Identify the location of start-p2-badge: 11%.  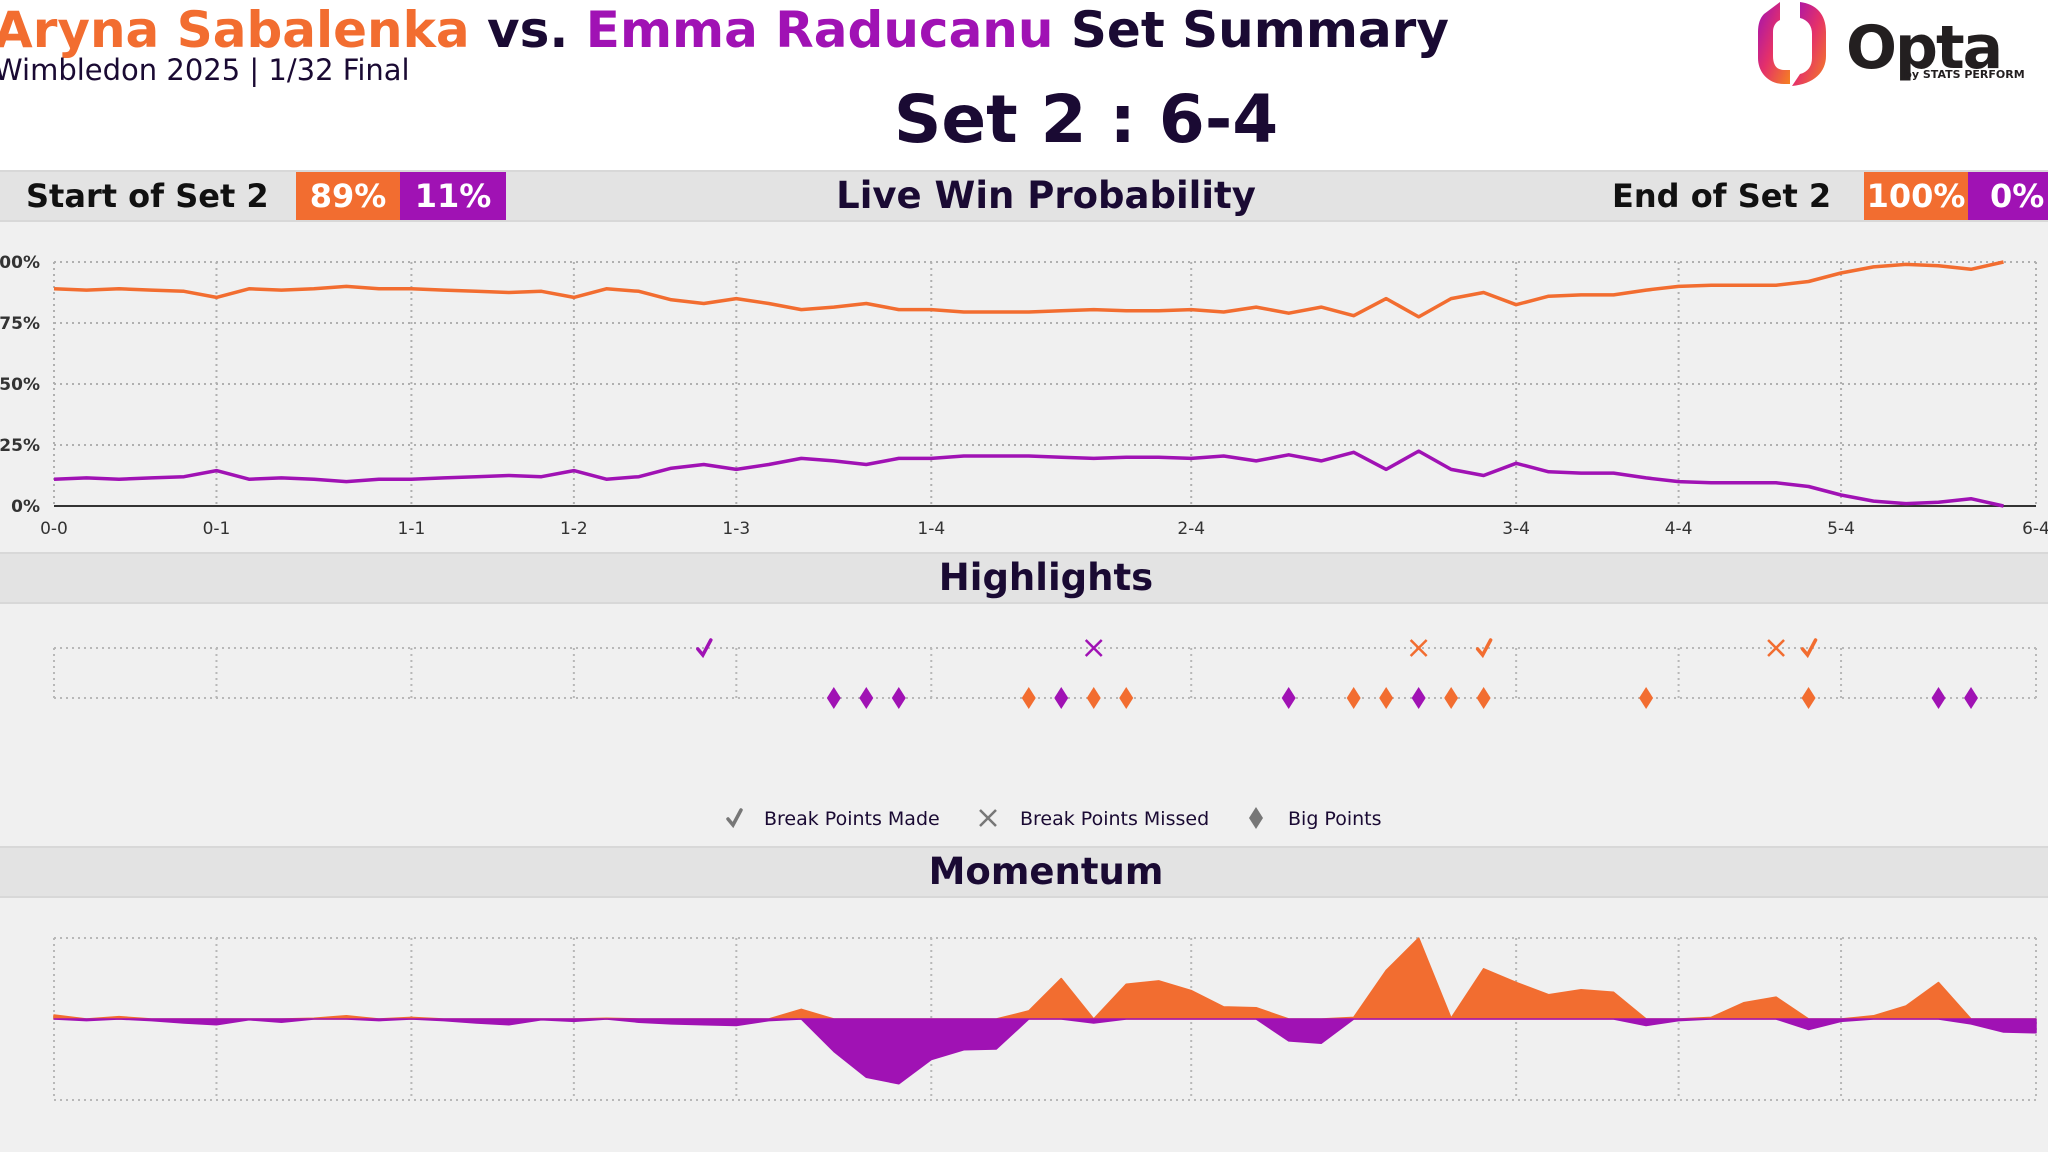
(453, 196).